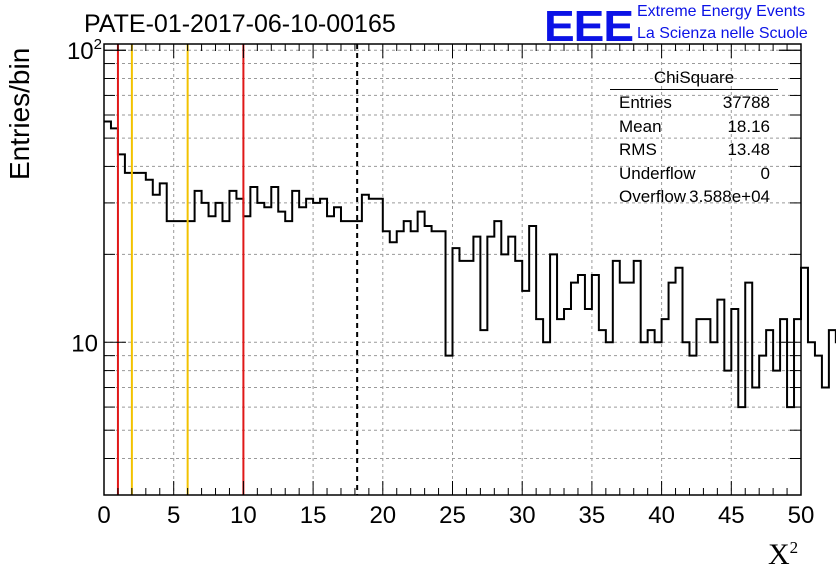  What do you see at coordinates (84, 50) in the screenshot?
I see `y-tick-label: 102` at bounding box center [84, 50].